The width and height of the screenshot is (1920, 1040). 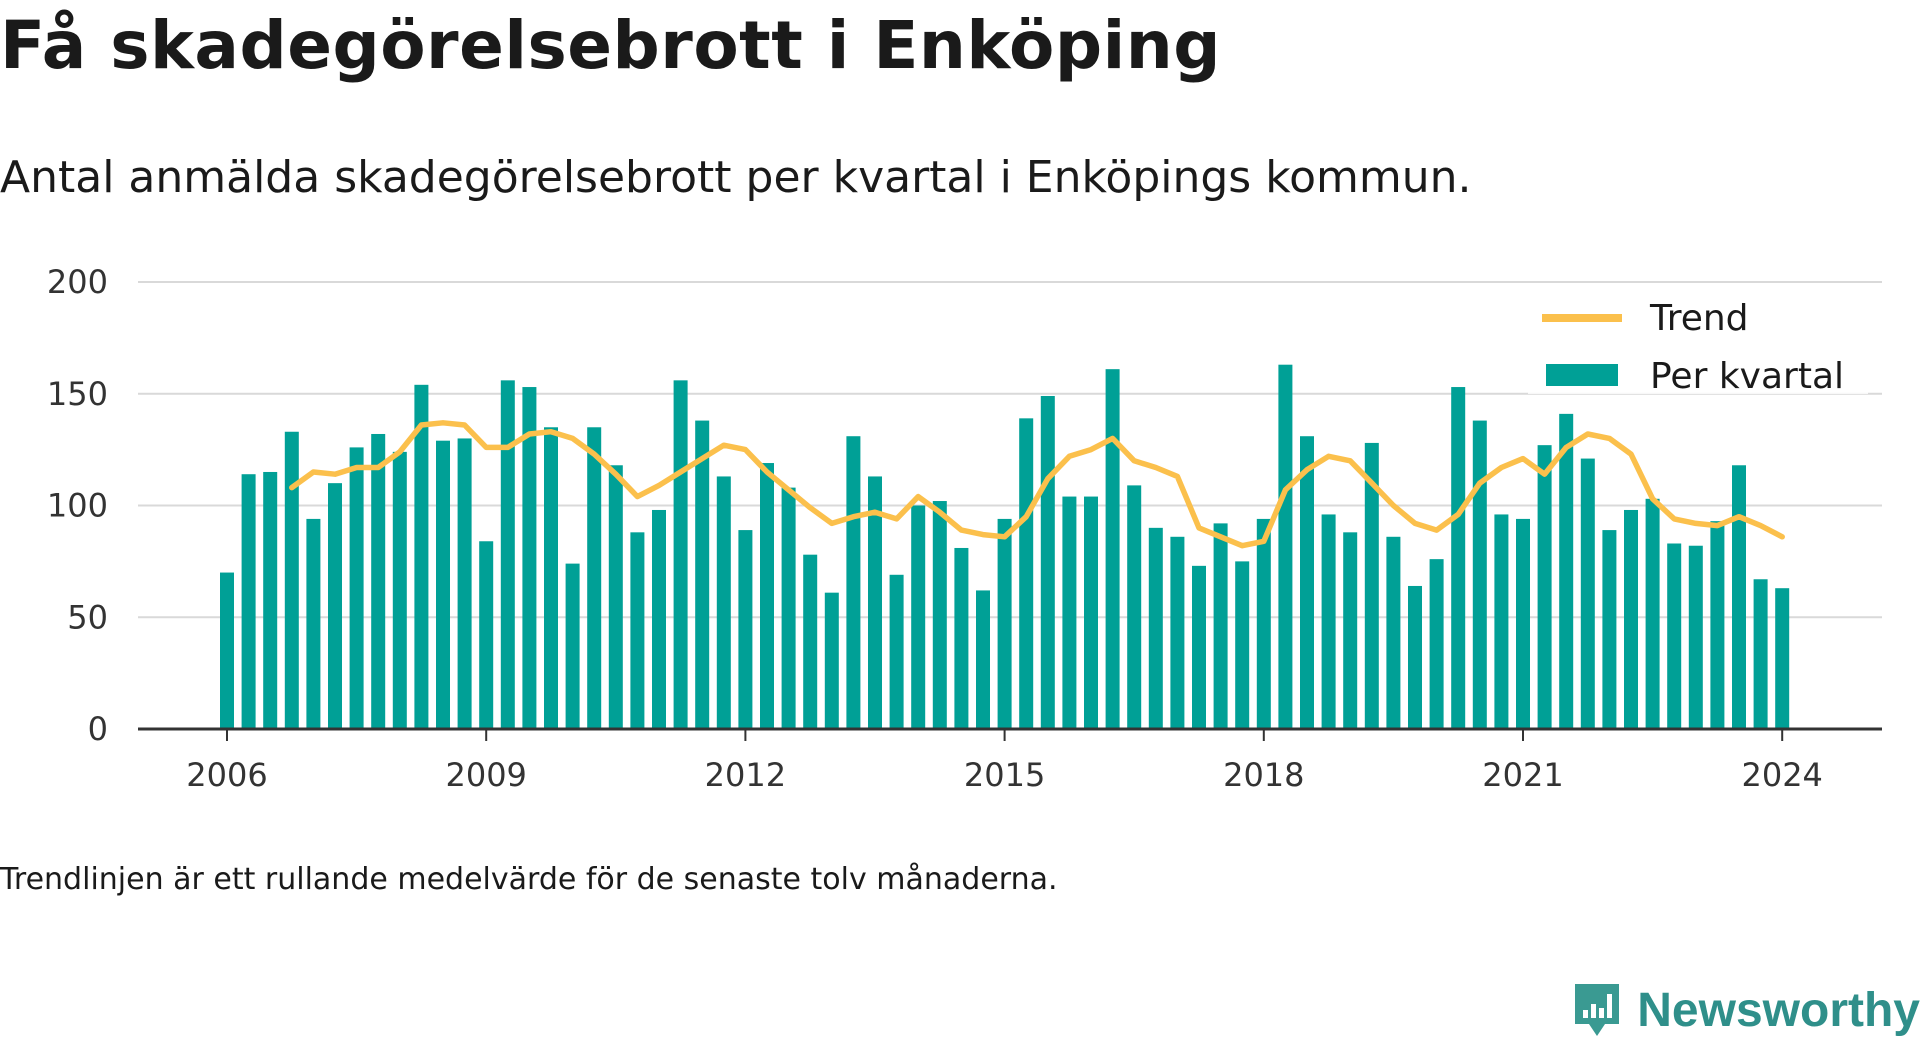 What do you see at coordinates (77, 506) in the screenshot?
I see `y-tick-label-100: 100` at bounding box center [77, 506].